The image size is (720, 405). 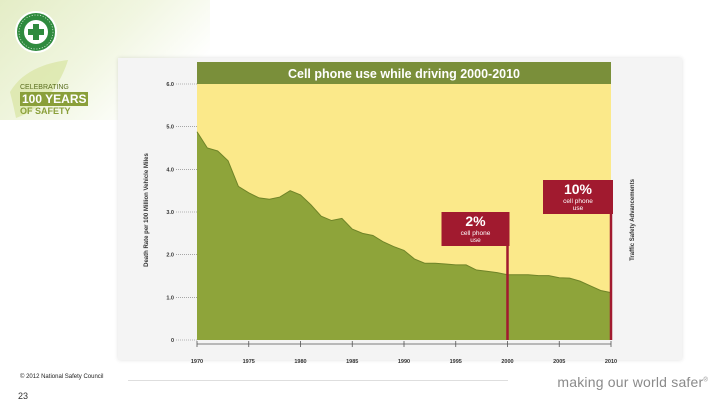 What do you see at coordinates (23, 396) in the screenshot?
I see `page-number: 23` at bounding box center [23, 396].